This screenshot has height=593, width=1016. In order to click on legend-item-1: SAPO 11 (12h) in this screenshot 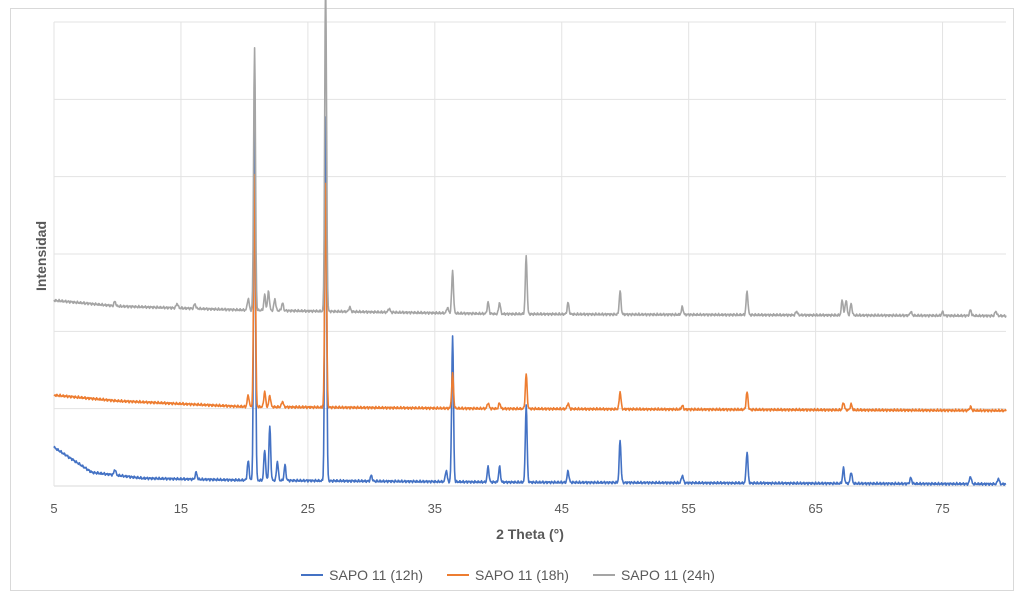, I will do `click(362, 575)`.